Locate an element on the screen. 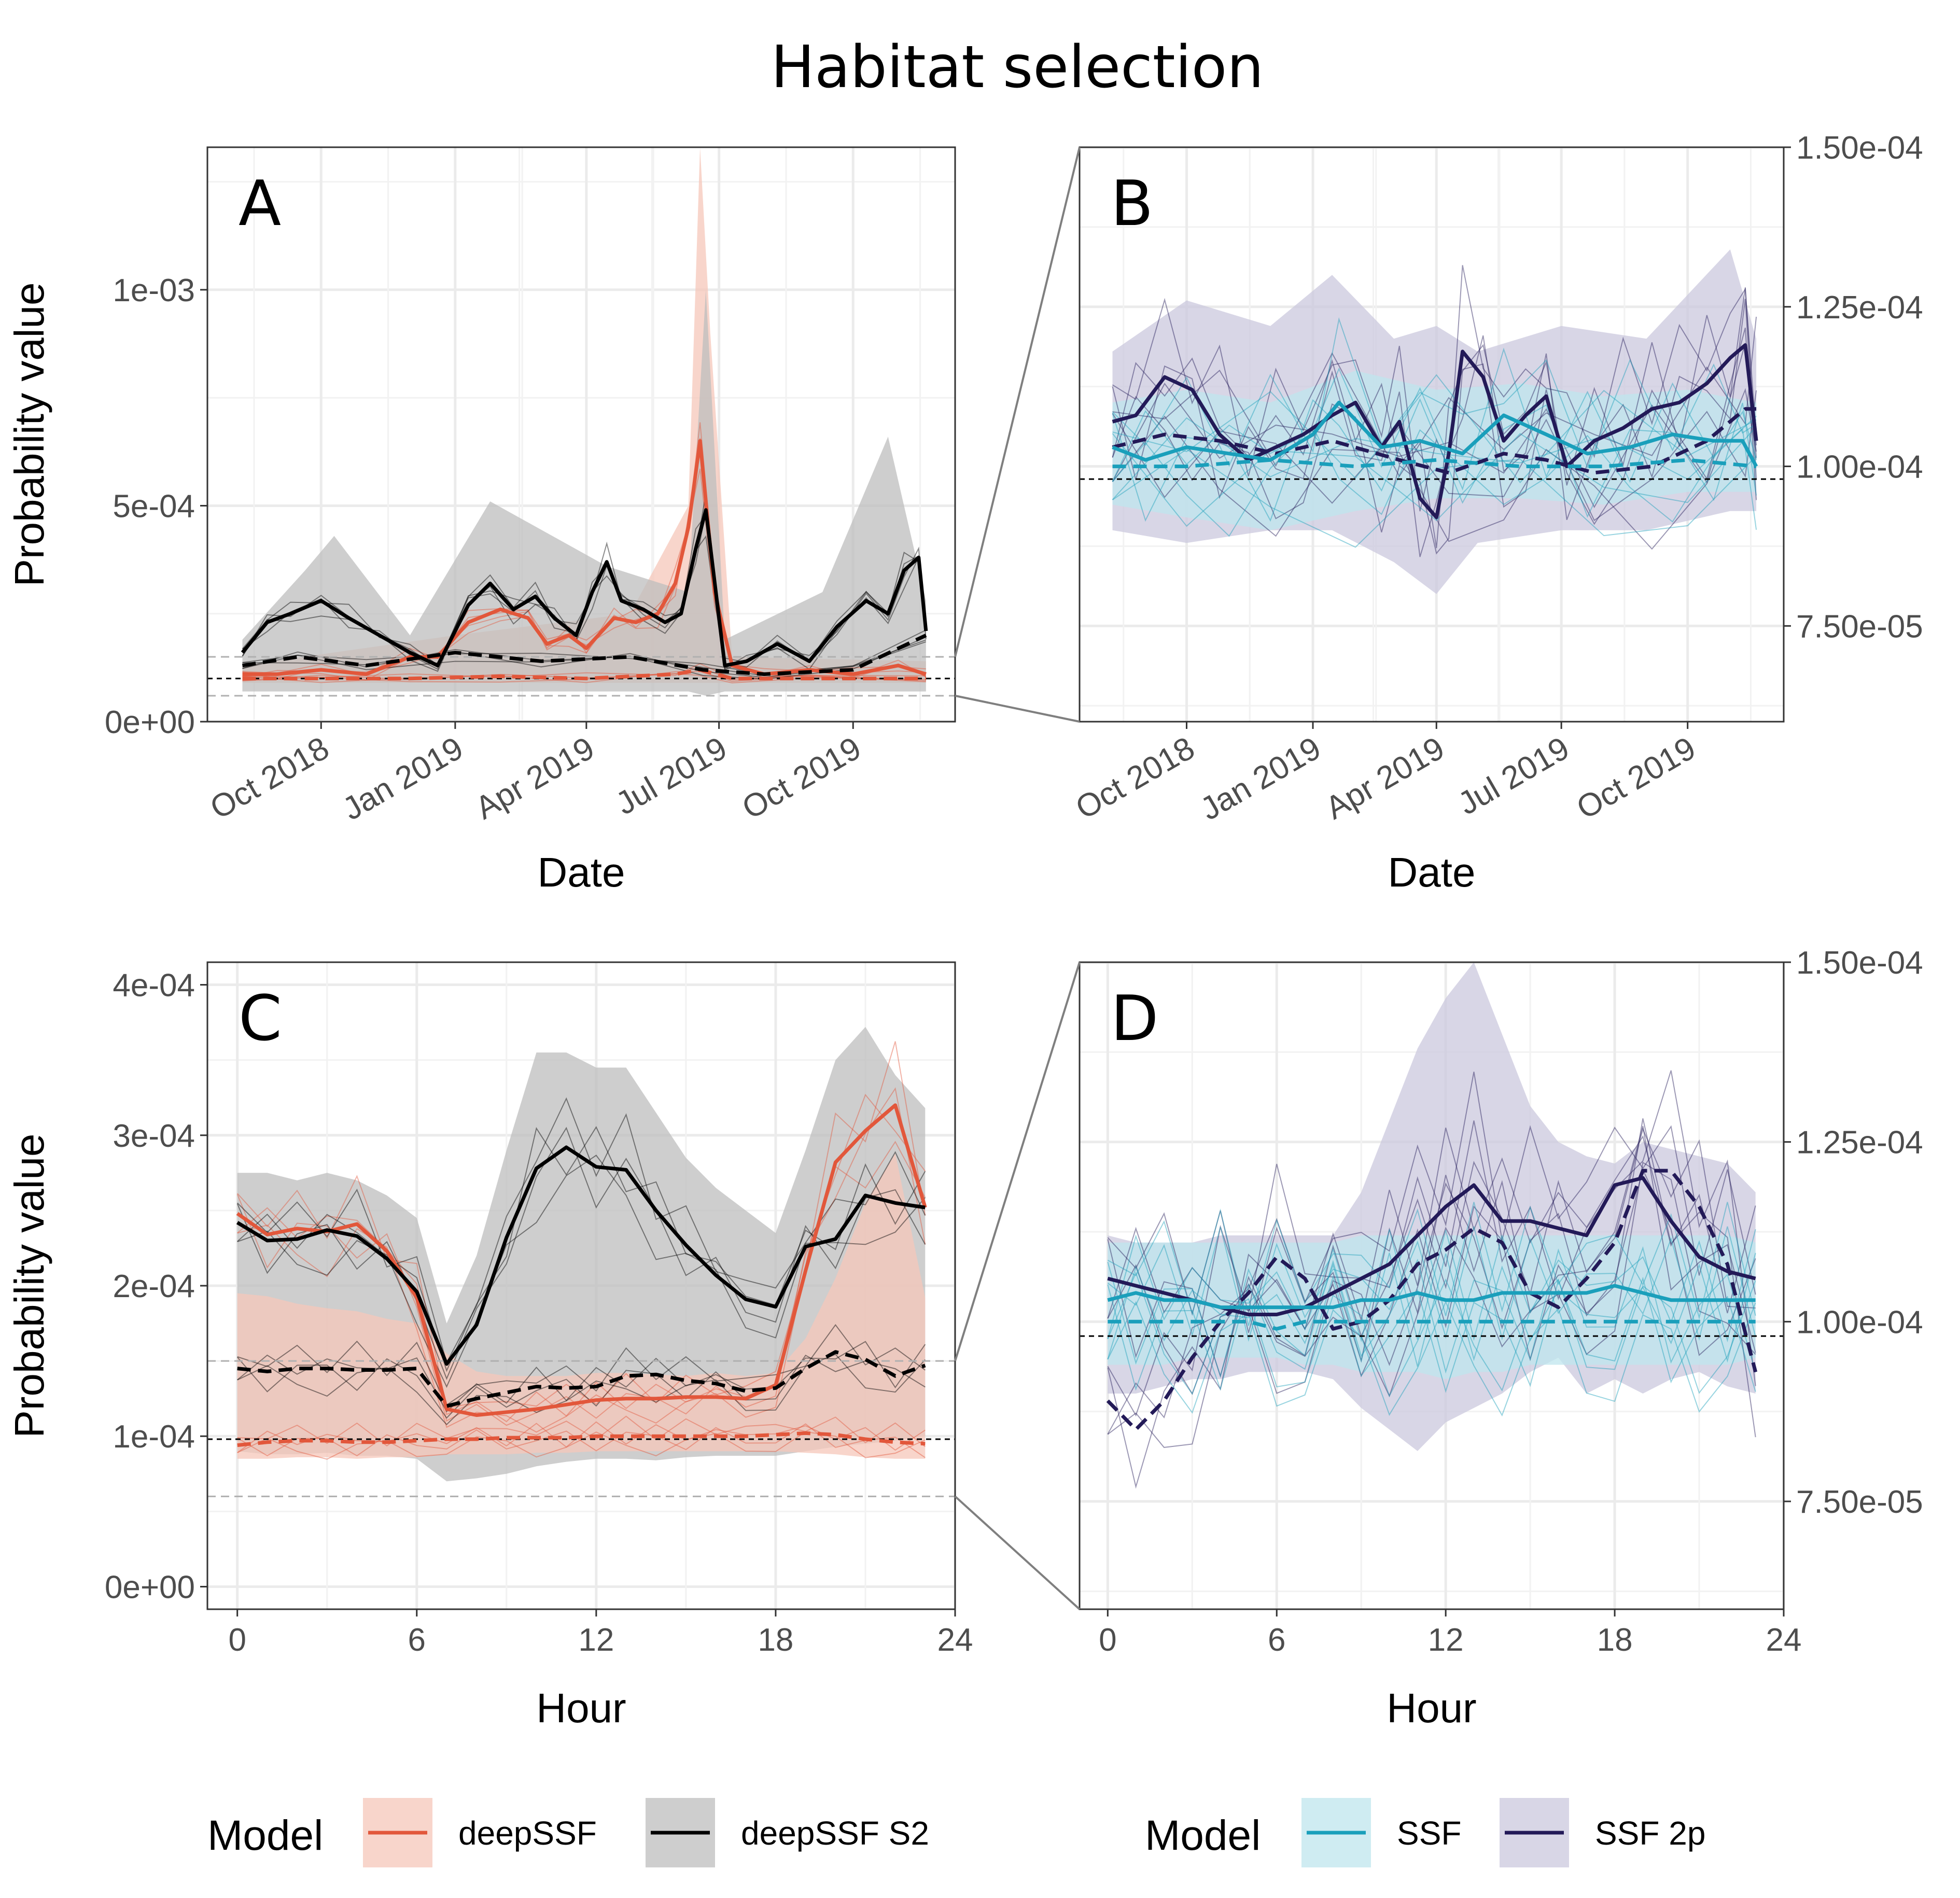 This screenshot has height=1898, width=1960. series-line-deepssf-mean is located at coordinates (581, 1260).